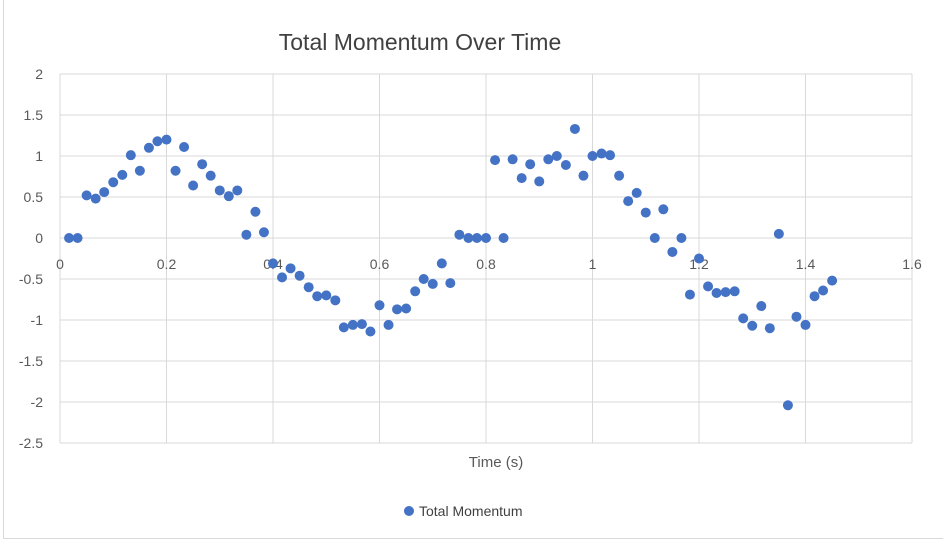  Describe the element at coordinates (167, 264) in the screenshot. I see `x-tick-label: 0.2` at that location.